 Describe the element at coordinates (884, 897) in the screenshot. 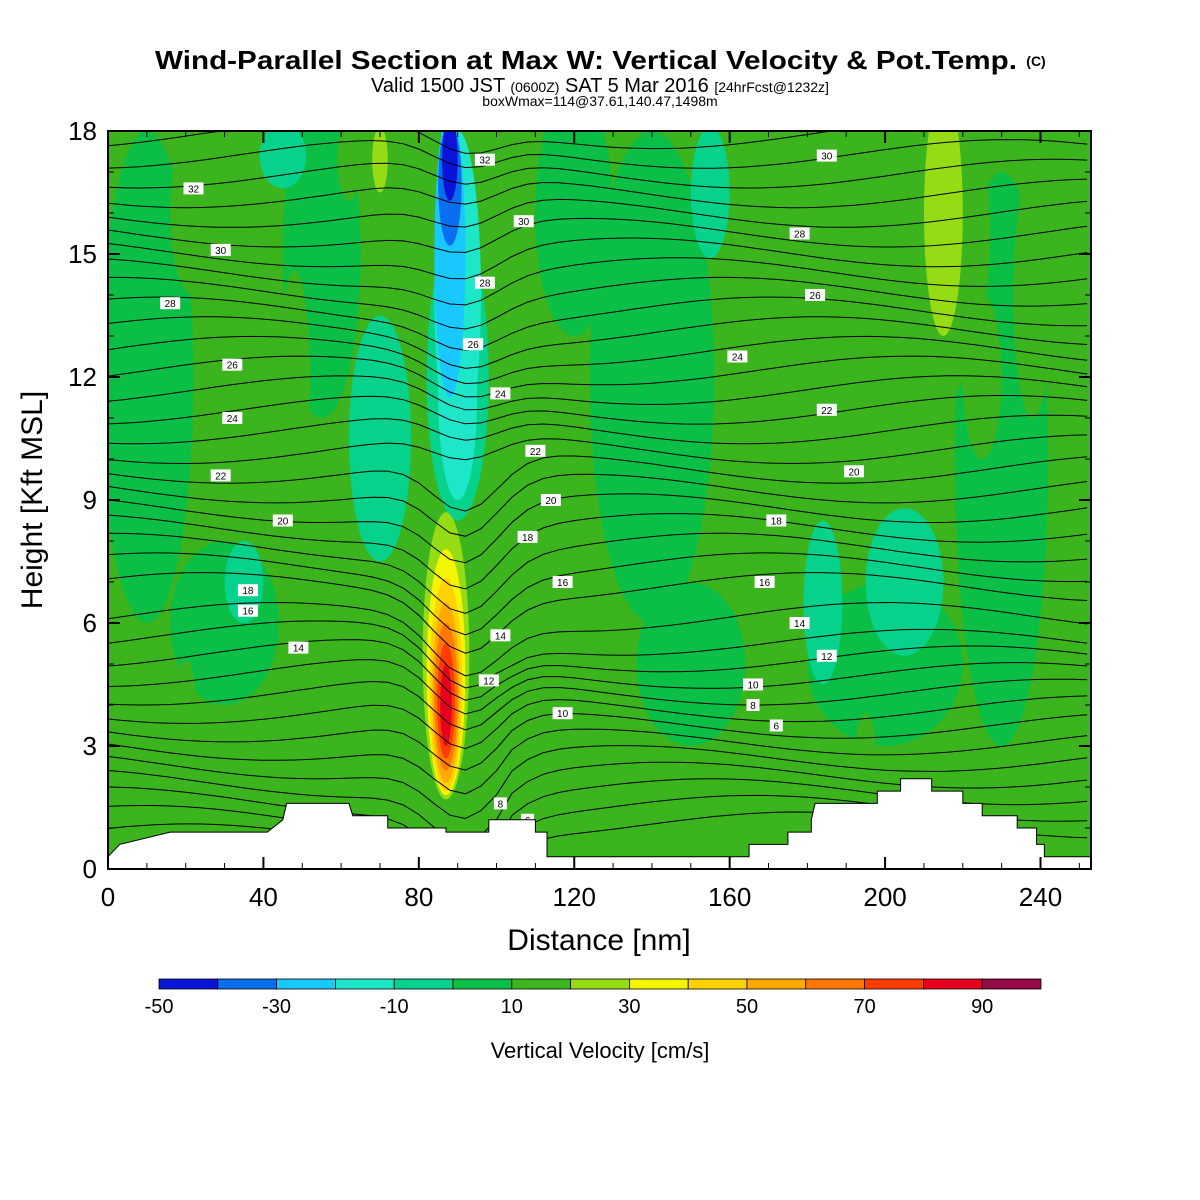

I see `x-tick-label: 200` at that location.